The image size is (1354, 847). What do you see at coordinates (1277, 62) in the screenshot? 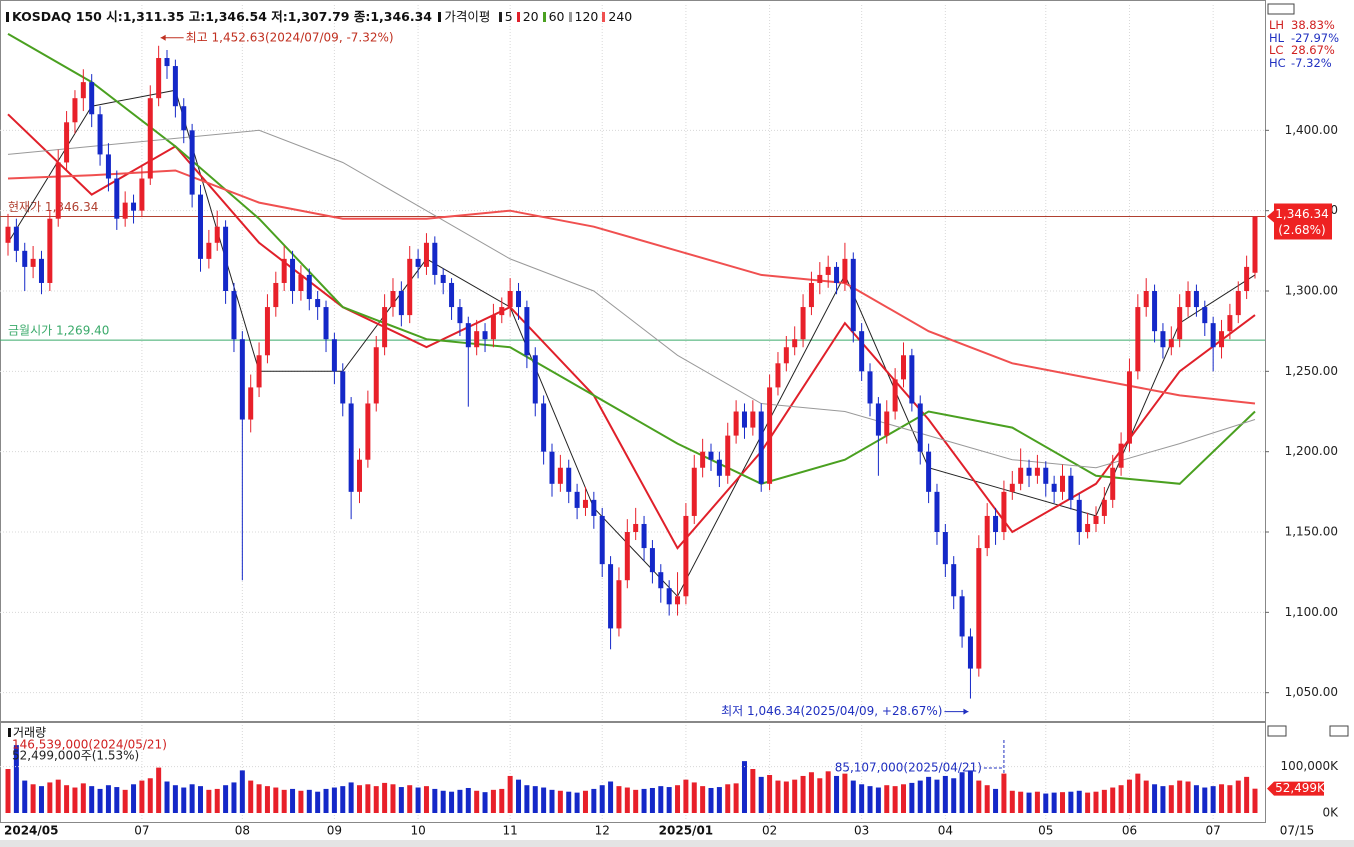
I see `stat-name: HC` at bounding box center [1277, 62].